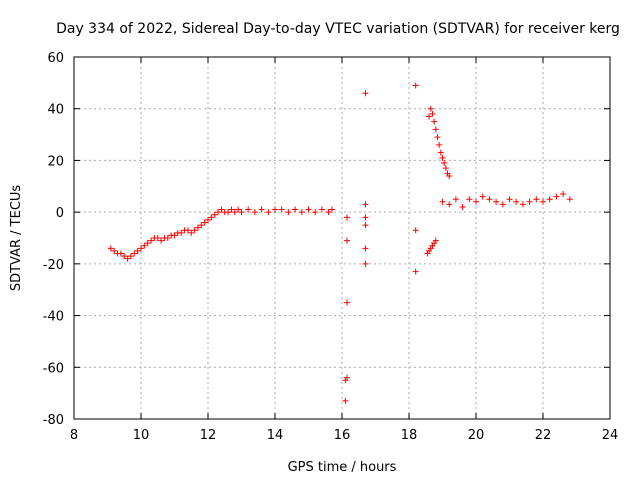 The image size is (640, 480). Describe the element at coordinates (55, 110) in the screenshot. I see `y-tick-label: 40` at that location.